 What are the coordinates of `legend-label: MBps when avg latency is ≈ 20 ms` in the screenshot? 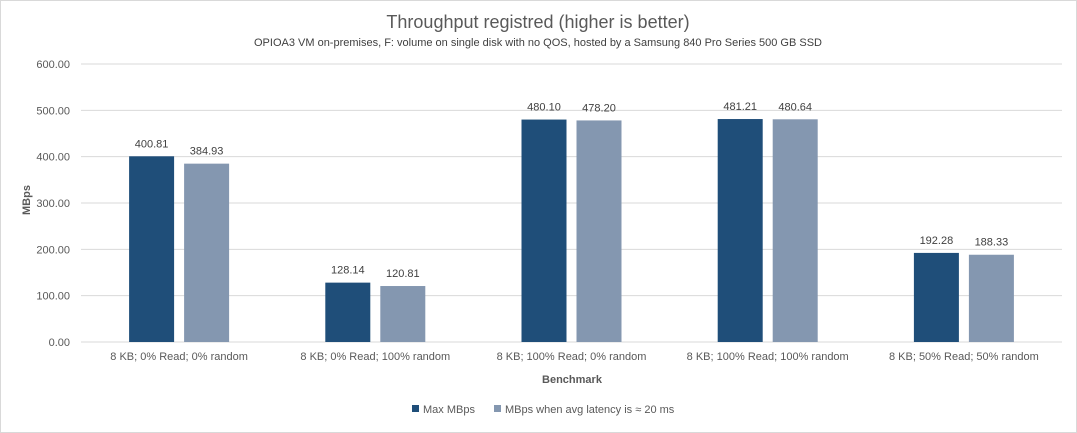 It's located at (590, 410).